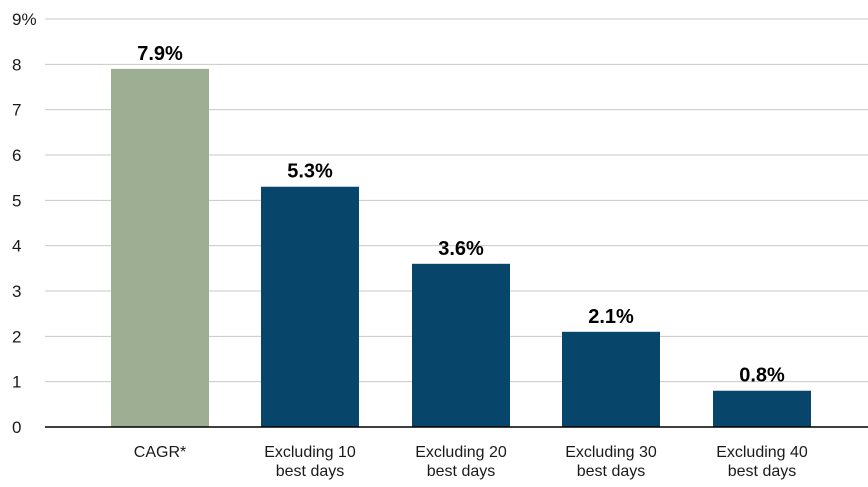 Image resolution: width=868 pixels, height=487 pixels. I want to click on y-tick-label: 8, so click(16, 64).